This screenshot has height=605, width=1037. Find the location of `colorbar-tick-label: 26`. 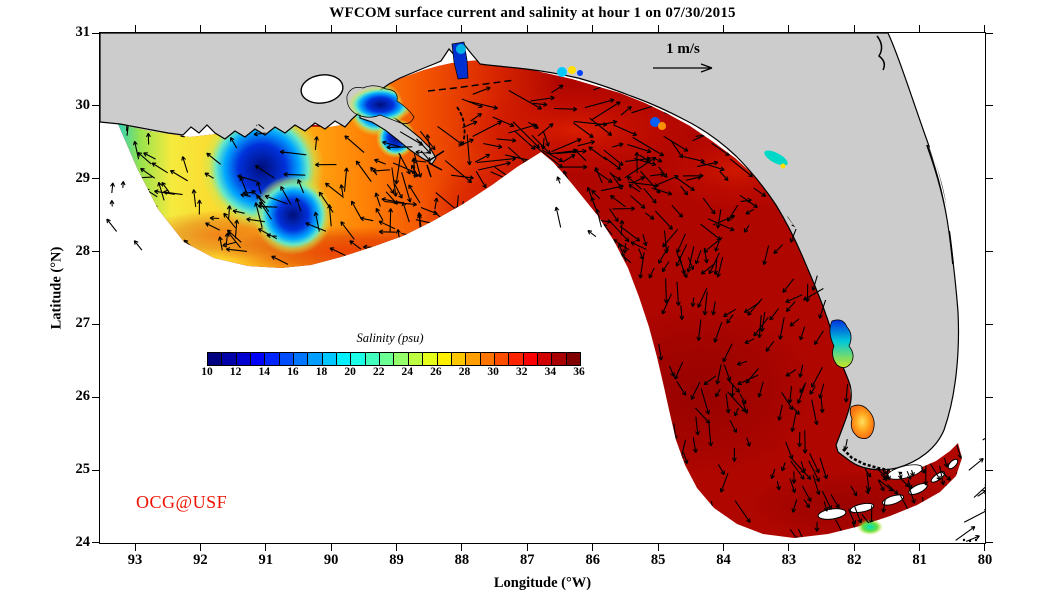

colorbar-tick-label: 26 is located at coordinates (436, 372).